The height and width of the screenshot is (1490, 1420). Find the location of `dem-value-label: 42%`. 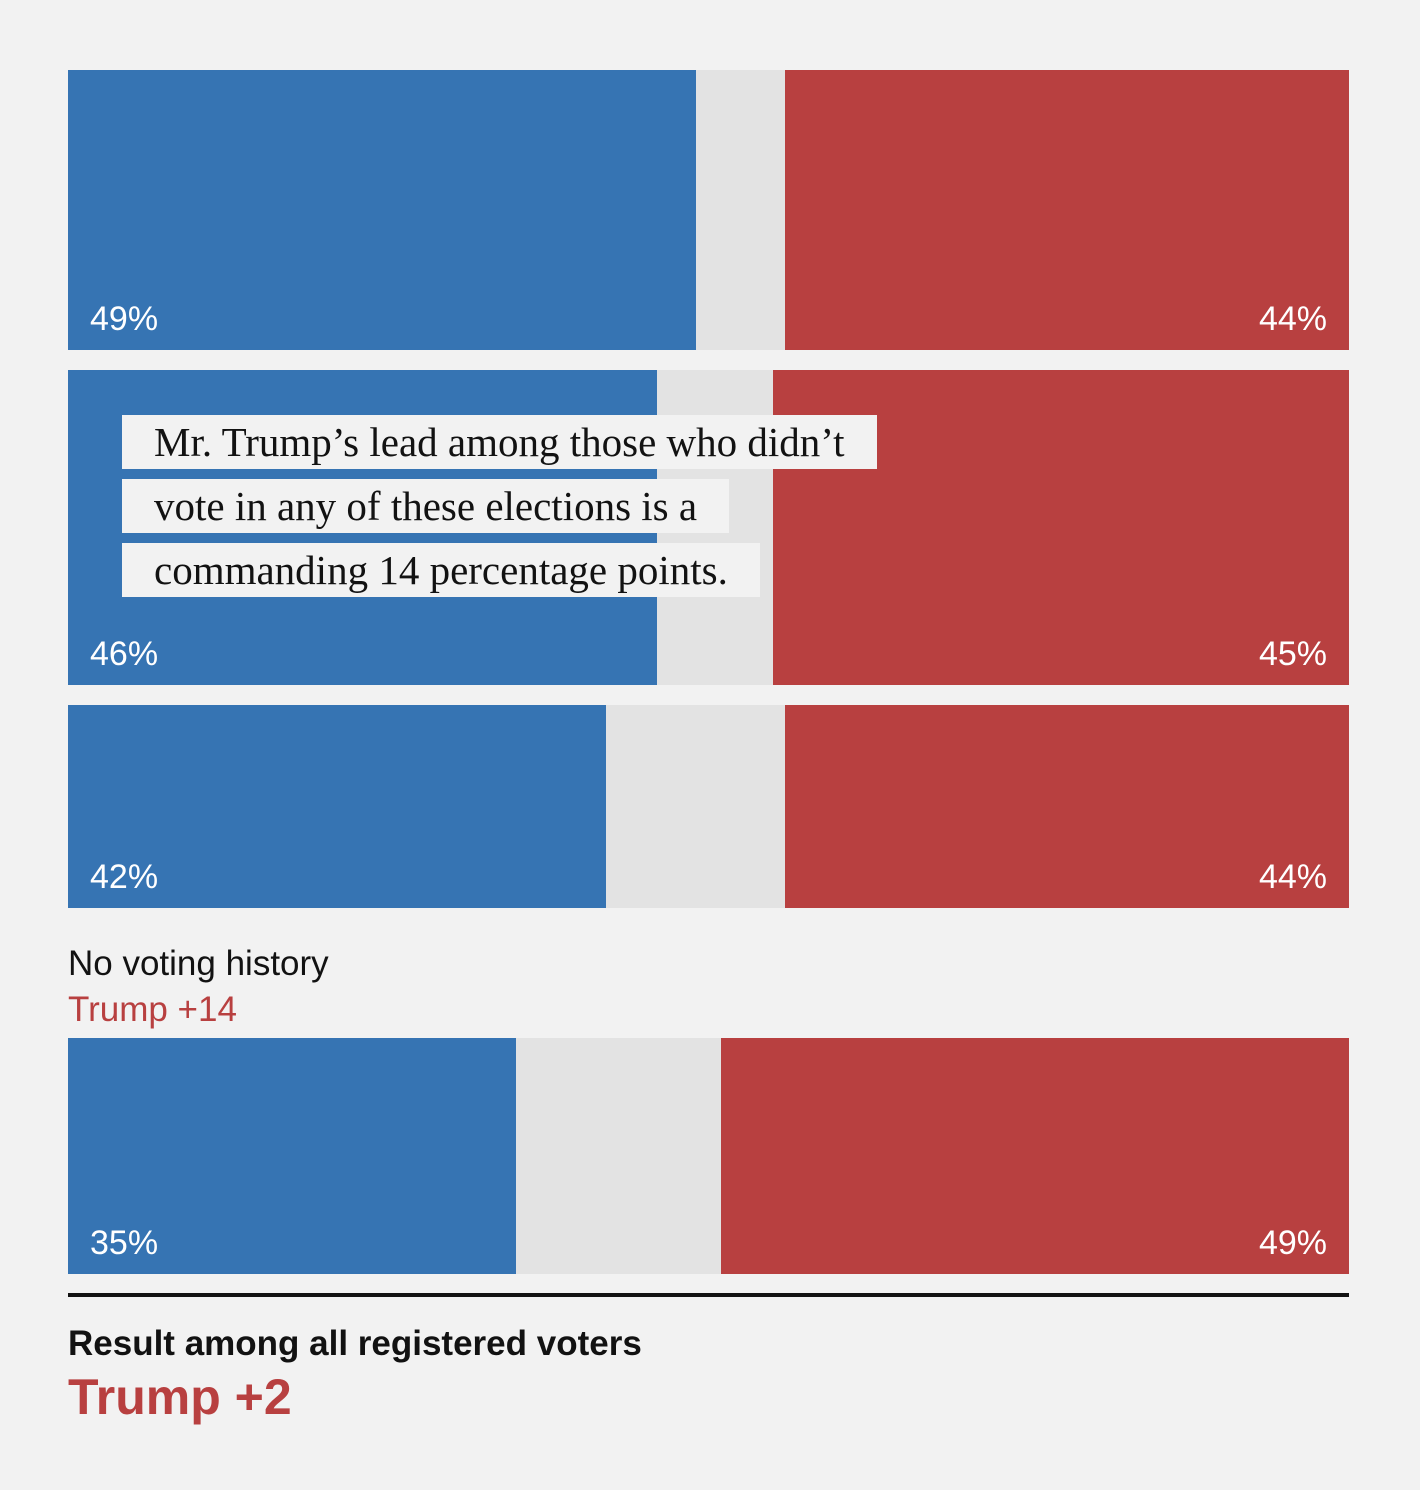

dem-value-label: 42% is located at coordinates (124, 877).